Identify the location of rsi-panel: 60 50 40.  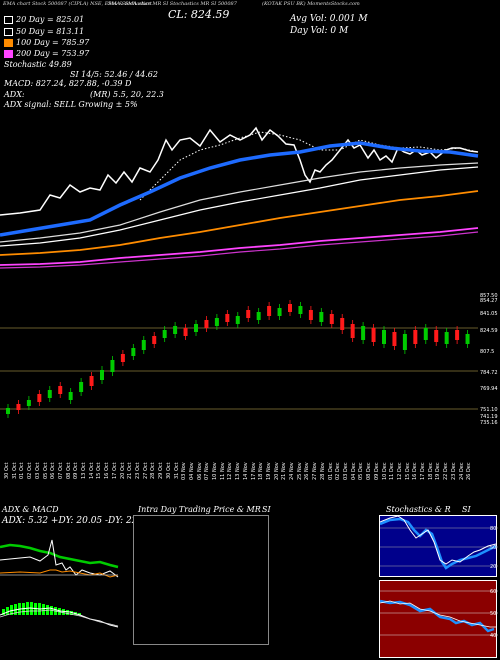
(438, 619).